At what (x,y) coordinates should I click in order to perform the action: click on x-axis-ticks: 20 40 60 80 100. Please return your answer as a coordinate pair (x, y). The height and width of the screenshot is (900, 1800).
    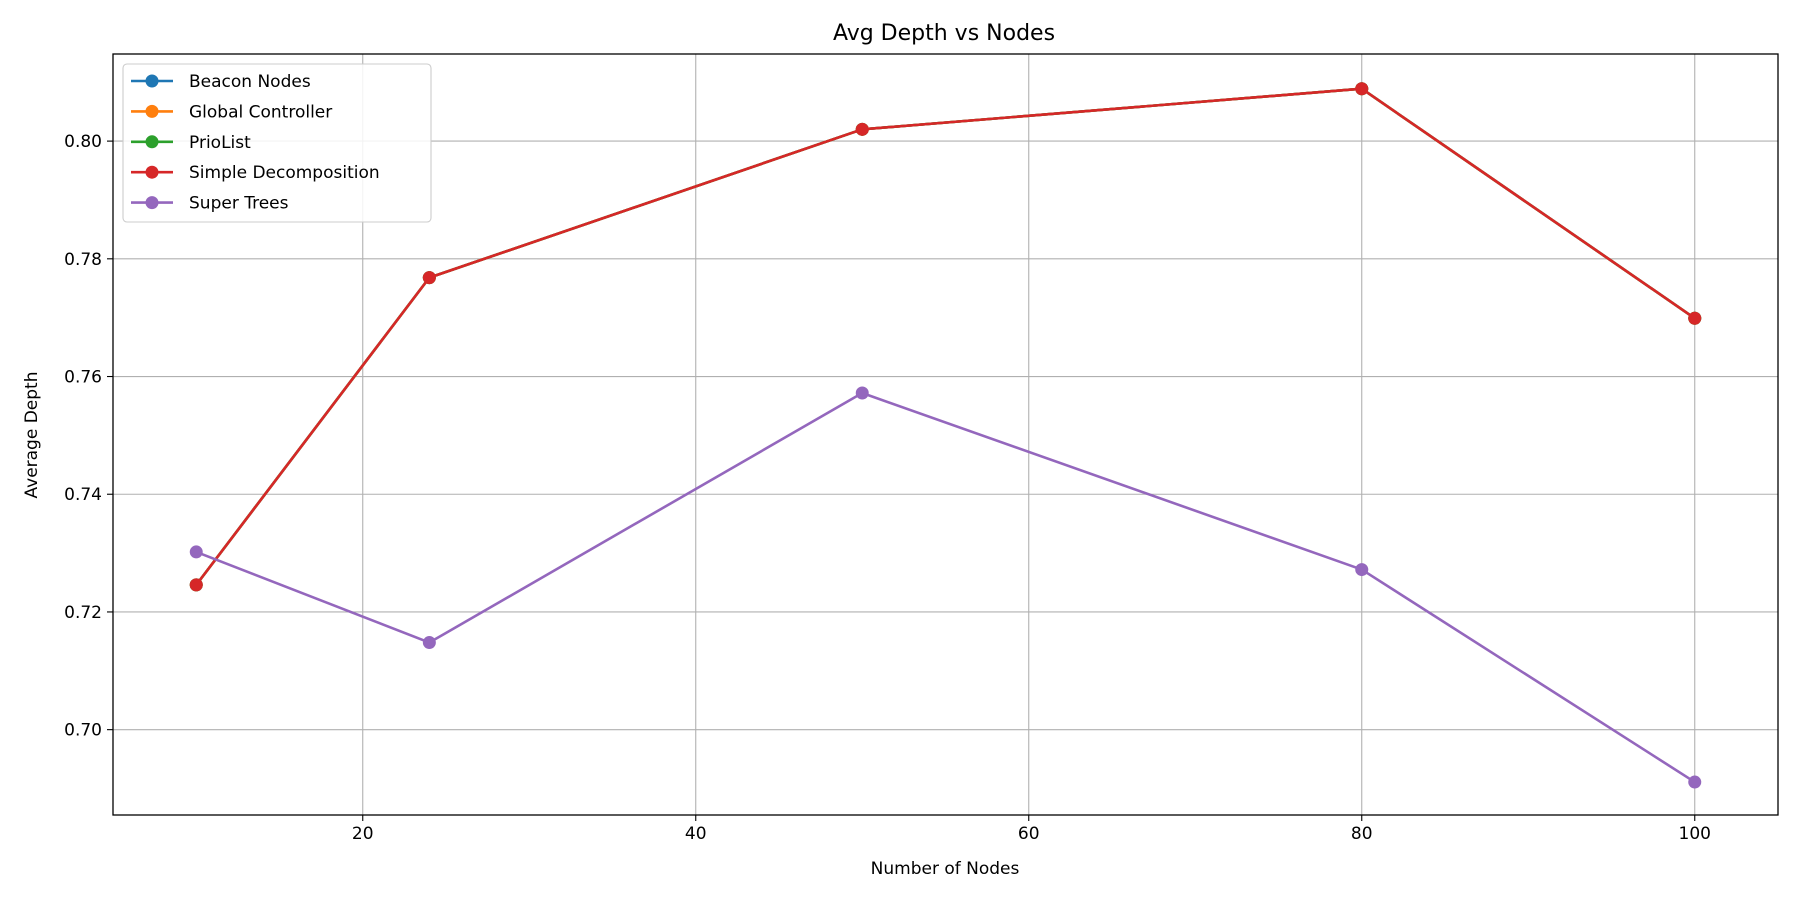
    Looking at the image, I should click on (1031, 829).